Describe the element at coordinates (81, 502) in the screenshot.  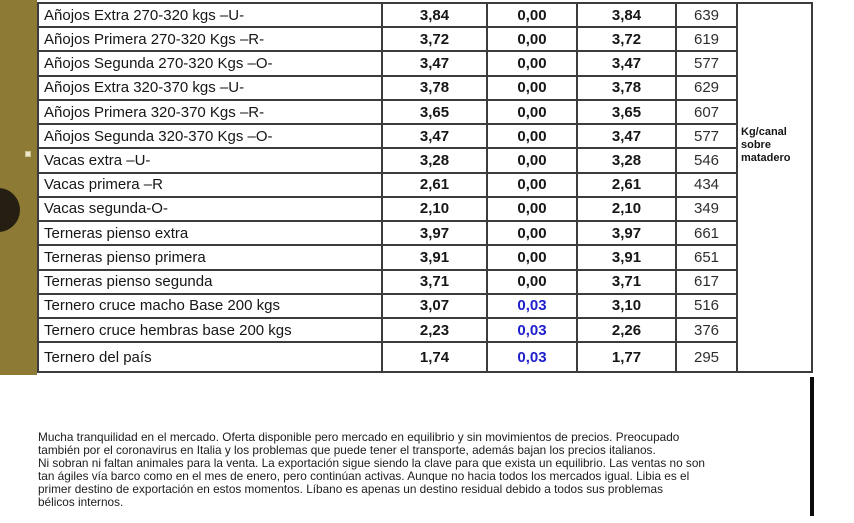
I see `commentary-text: bélicos internos.` at that location.